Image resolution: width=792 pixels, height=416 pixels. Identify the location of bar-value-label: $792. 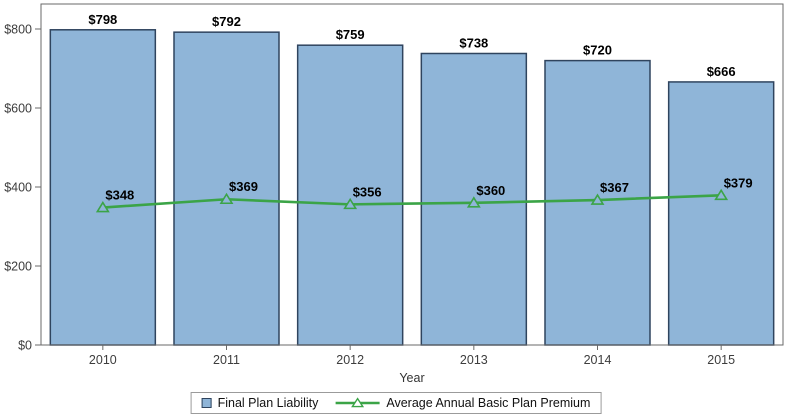
(226, 21).